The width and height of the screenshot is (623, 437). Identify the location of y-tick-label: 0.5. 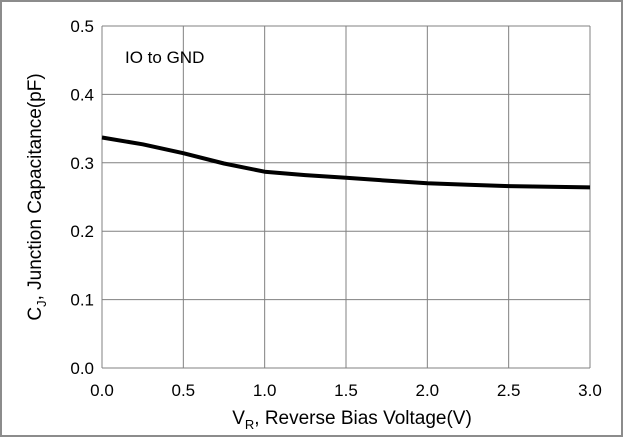
(82, 26).